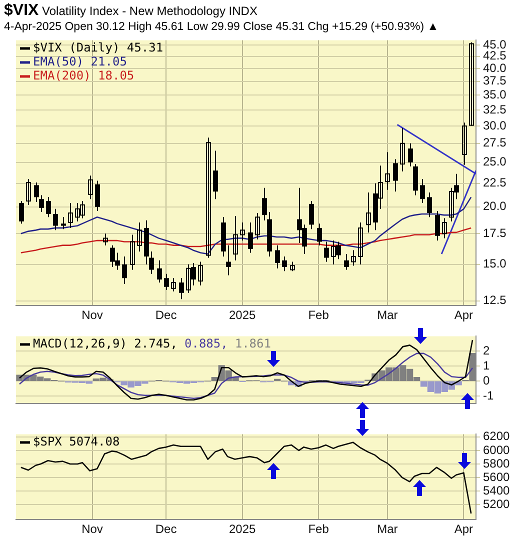 This screenshot has width=520, height=540. What do you see at coordinates (105, 343) in the screenshot?
I see `legend-label: MACD(12,26,9) 2.745,` at bounding box center [105, 343].